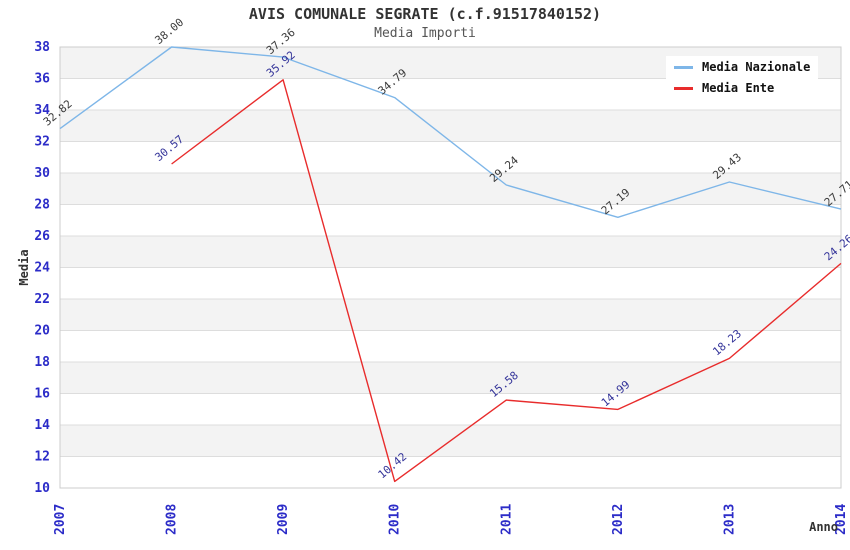 This screenshot has width=850, height=550. I want to click on y-tick-label: 36, so click(42, 79).